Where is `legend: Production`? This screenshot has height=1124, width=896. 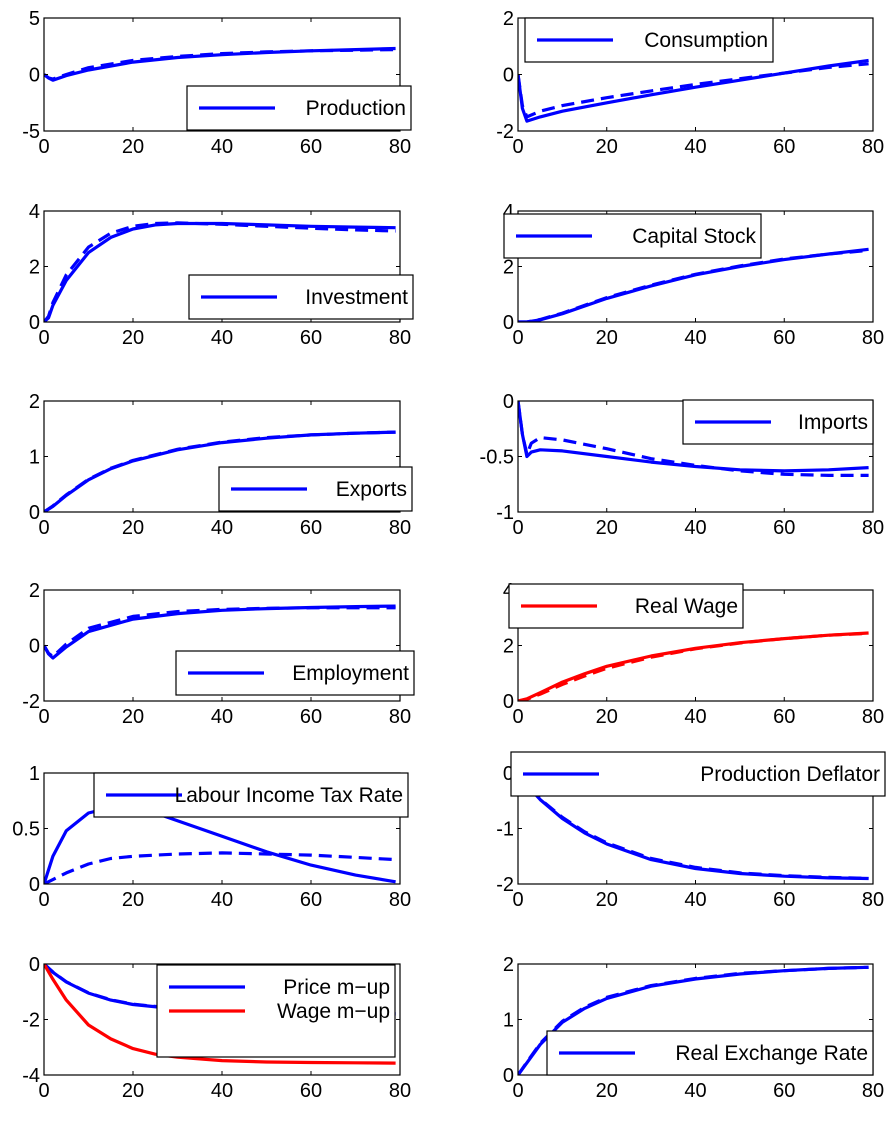
legend: Production is located at coordinates (299, 108).